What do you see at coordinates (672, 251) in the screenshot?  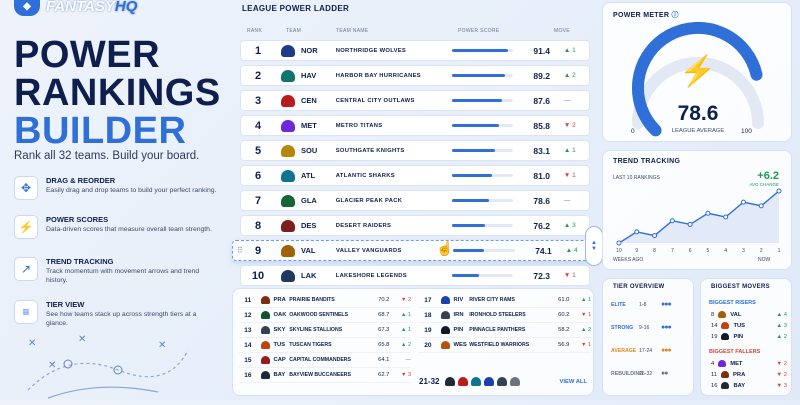 I see `trend-x-tick: 7` at bounding box center [672, 251].